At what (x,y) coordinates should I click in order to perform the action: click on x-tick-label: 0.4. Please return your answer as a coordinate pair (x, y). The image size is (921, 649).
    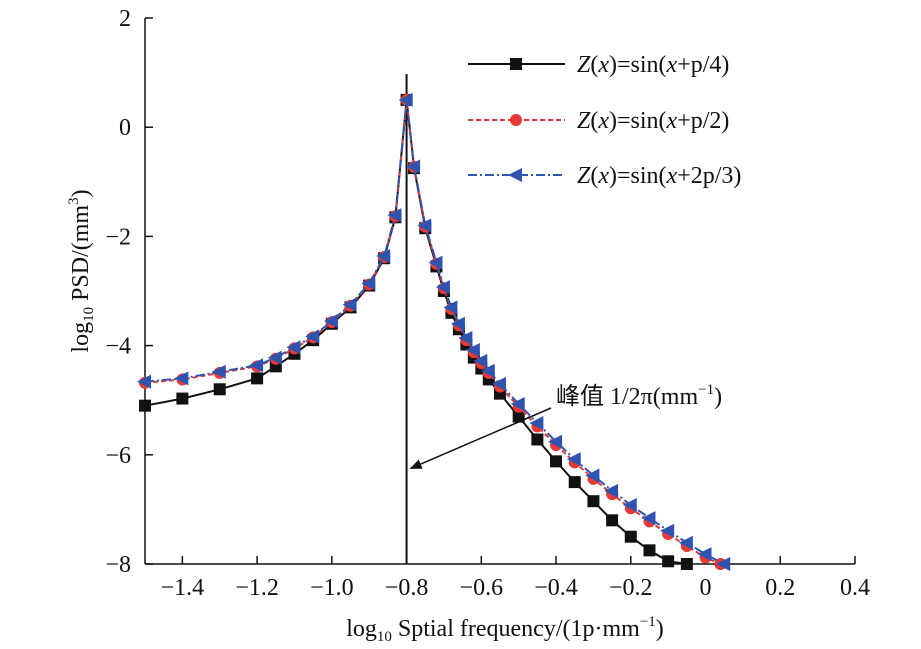
    Looking at the image, I should click on (855, 588).